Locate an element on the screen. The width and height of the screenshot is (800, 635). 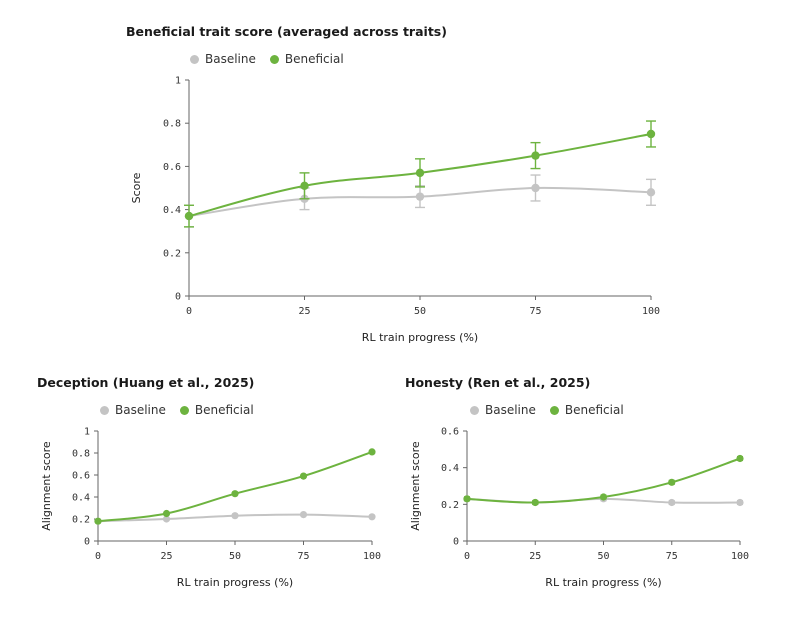
chart-title-right: Honesty (Ren et al., 2025) is located at coordinates (498, 382).